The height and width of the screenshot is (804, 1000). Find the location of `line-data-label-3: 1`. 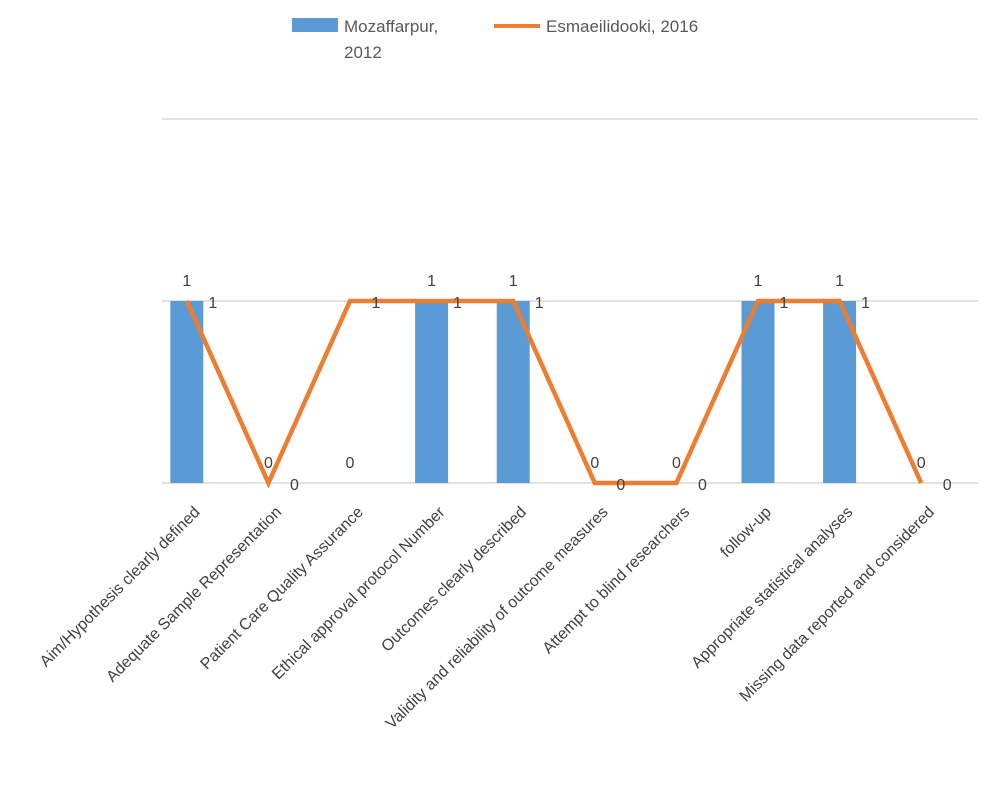

line-data-label-3: 1 is located at coordinates (457, 303).